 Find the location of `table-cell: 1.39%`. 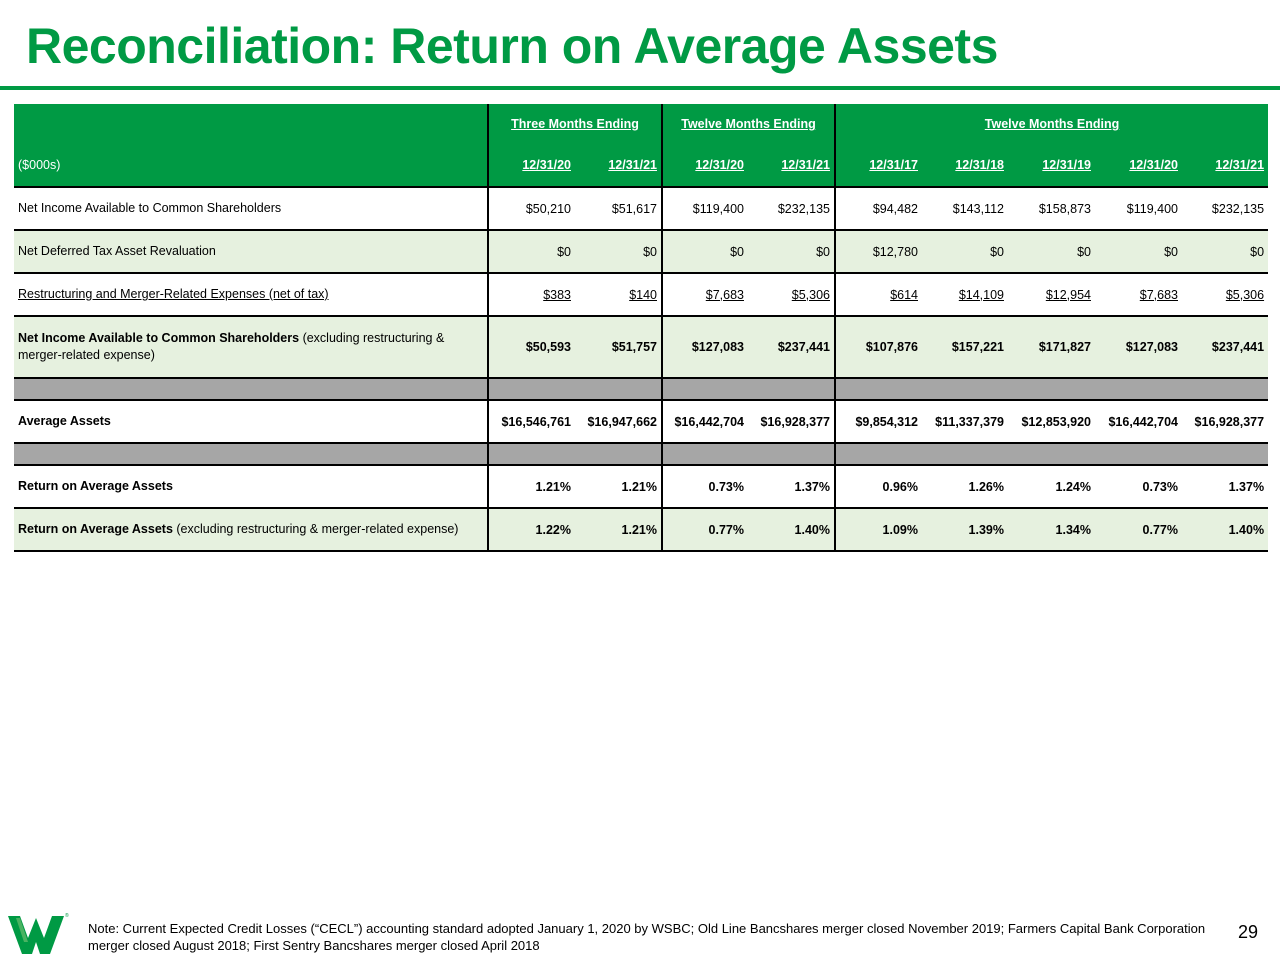

table-cell: 1.39% is located at coordinates (965, 530).